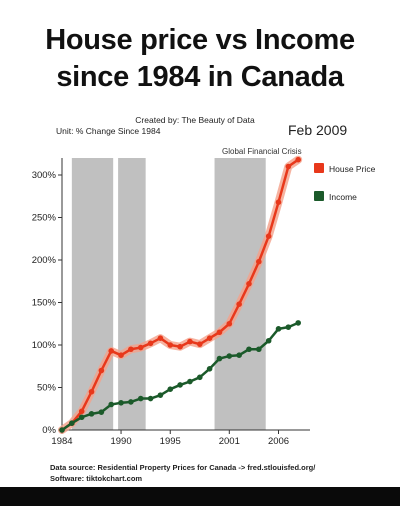  What do you see at coordinates (318, 130) in the screenshot?
I see `date-label: Feb 2009` at bounding box center [318, 130].